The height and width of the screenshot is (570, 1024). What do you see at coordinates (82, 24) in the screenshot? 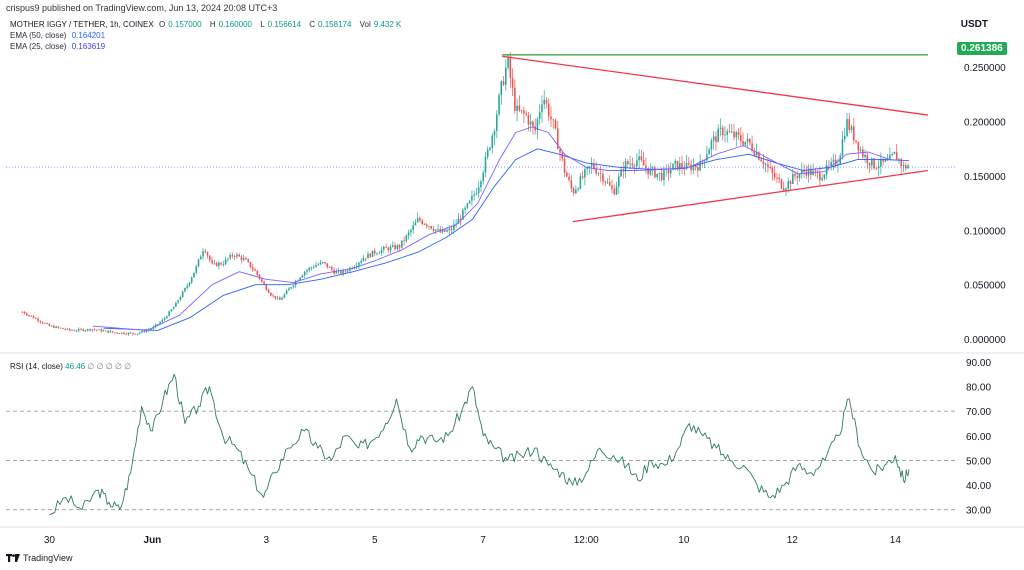
I see `symbol-label: MOTHER IGGY / TETHER, 1h, COINEX` at bounding box center [82, 24].